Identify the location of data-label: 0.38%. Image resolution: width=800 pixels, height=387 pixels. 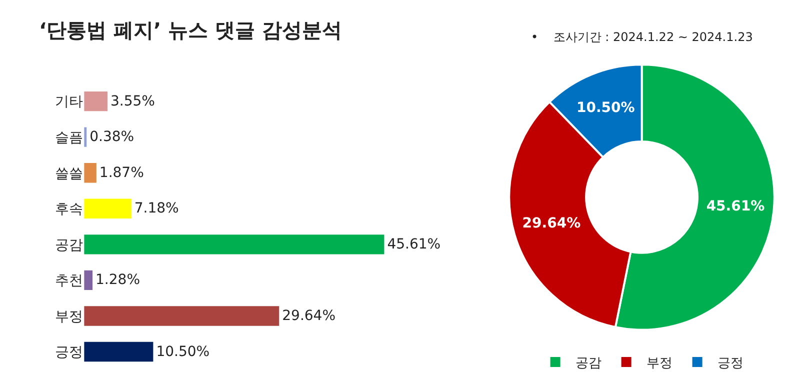
(112, 137).